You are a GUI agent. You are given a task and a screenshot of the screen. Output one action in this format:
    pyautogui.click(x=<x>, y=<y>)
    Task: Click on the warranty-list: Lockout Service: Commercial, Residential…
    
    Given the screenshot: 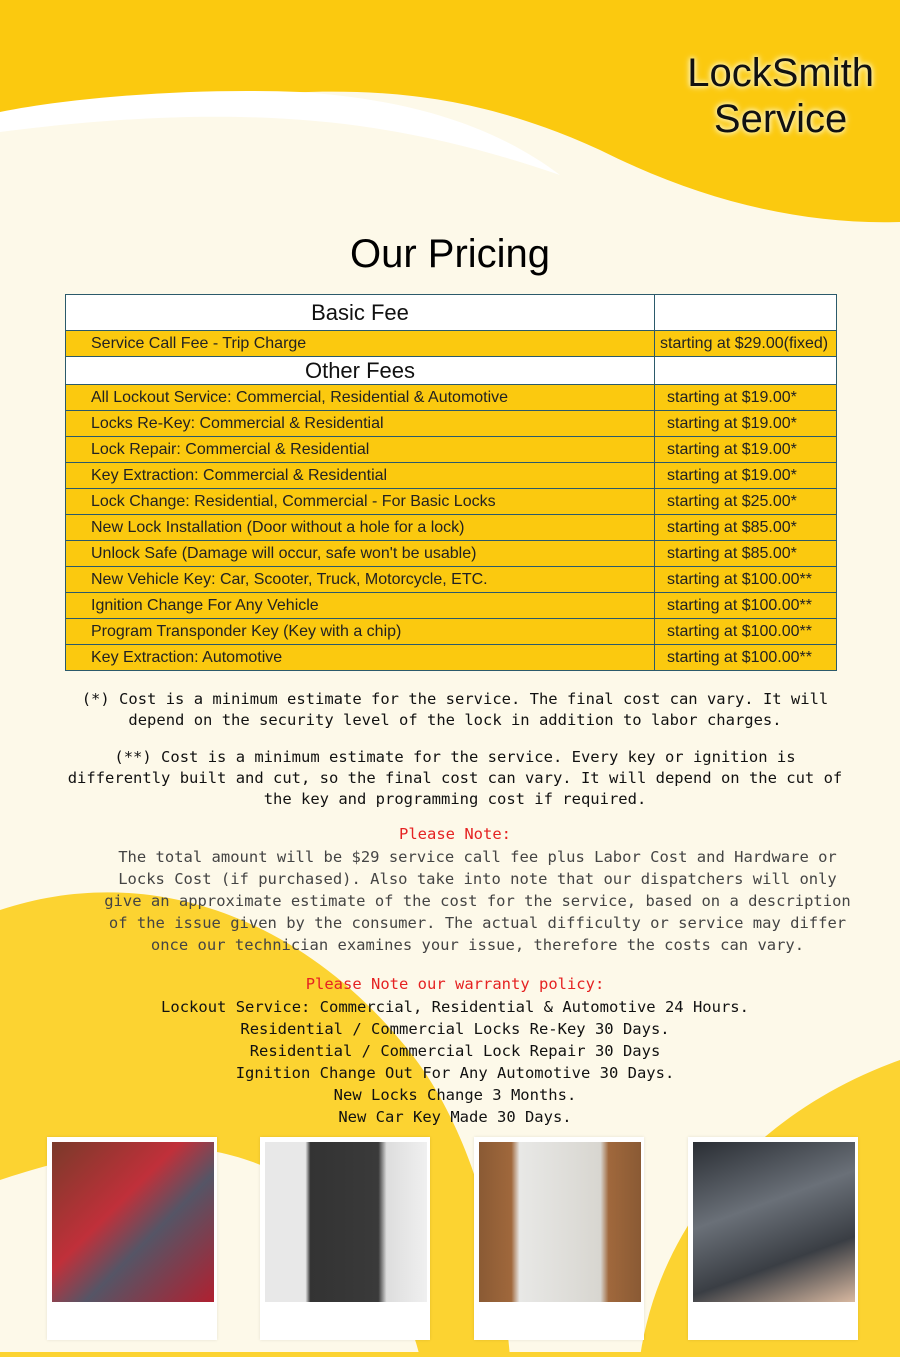 What is the action you would take?
    pyautogui.click(x=455, y=1062)
    